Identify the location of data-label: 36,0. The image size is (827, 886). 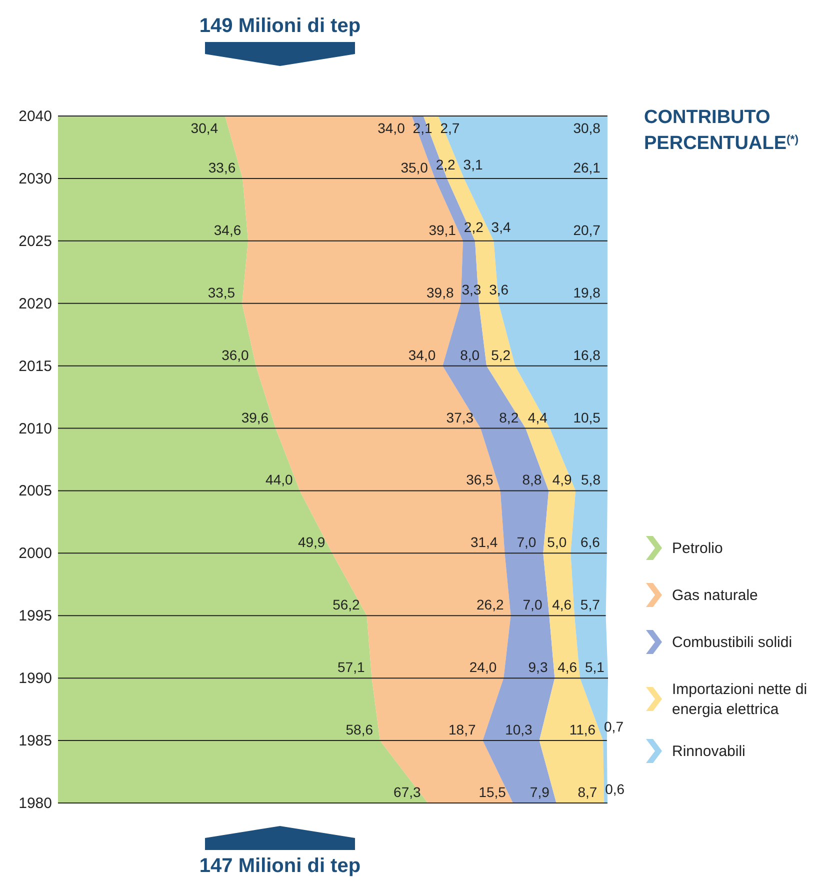
(236, 354).